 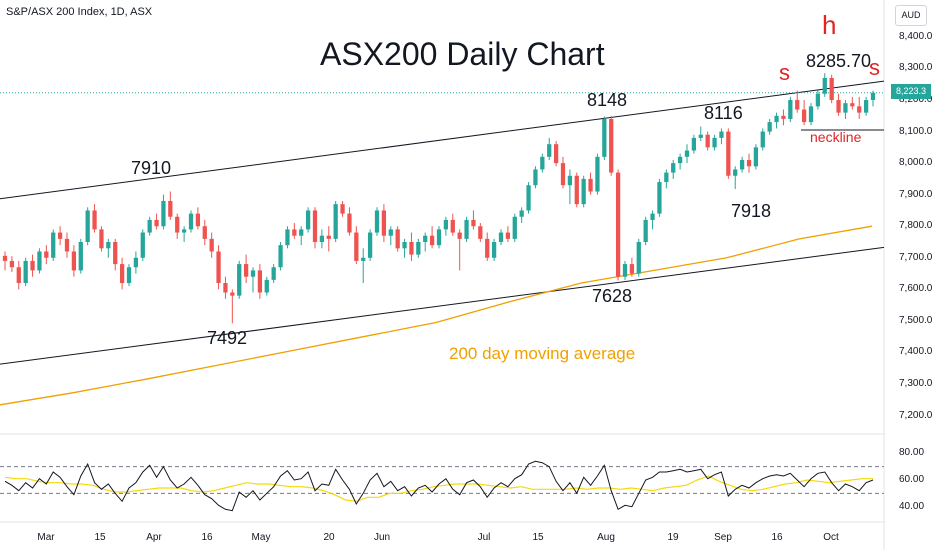 What do you see at coordinates (261, 537) in the screenshot?
I see `x-tick-label: May` at bounding box center [261, 537].